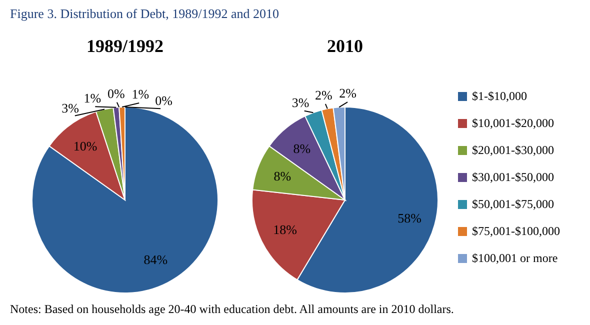 This screenshot has width=590, height=325. Describe the element at coordinates (345, 46) in the screenshot. I see `slice-label: 2010` at that location.